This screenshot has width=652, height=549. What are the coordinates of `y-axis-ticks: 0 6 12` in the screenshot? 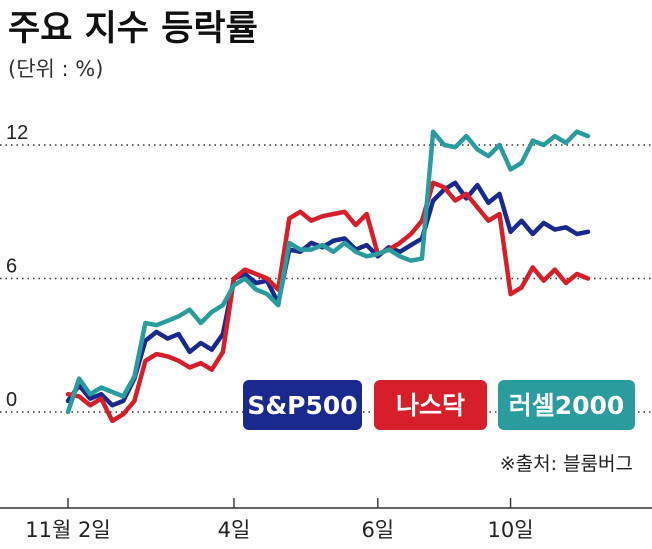 It's located at (17, 266).